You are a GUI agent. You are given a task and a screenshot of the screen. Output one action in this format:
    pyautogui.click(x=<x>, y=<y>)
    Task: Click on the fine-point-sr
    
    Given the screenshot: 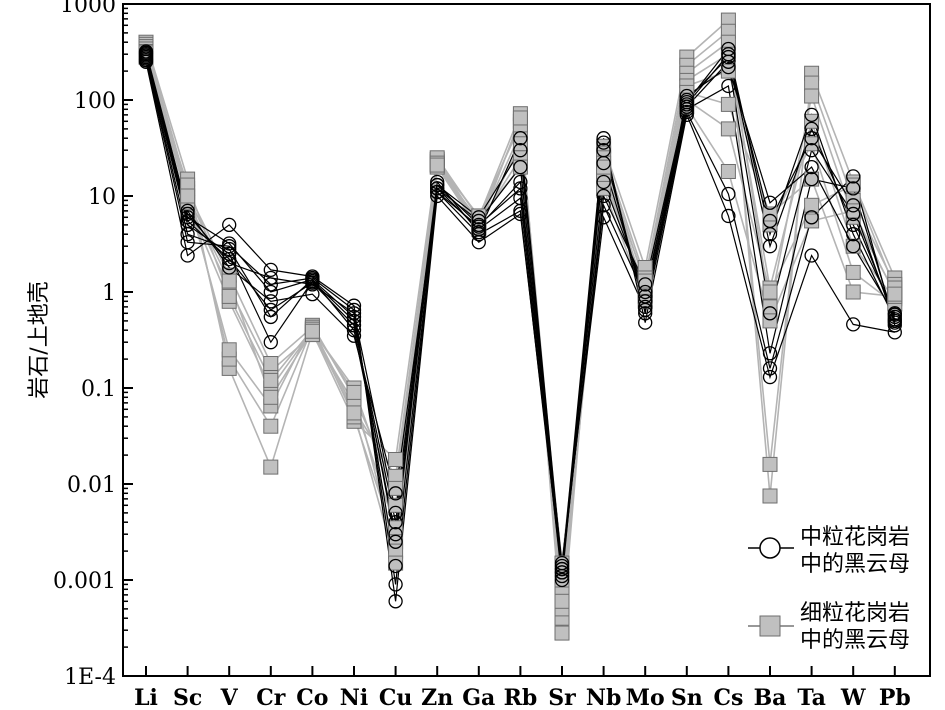 What is the action you would take?
    pyautogui.click(x=562, y=633)
    